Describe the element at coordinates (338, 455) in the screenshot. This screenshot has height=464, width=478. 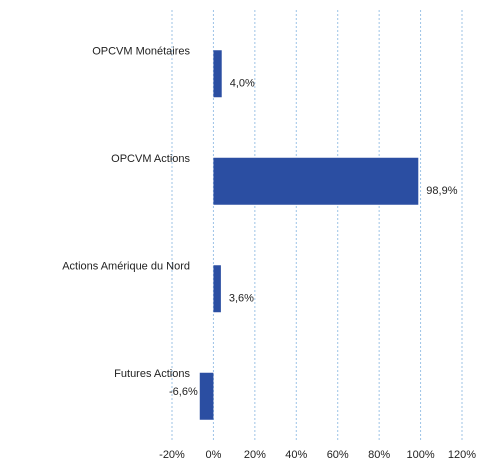
I see `x-tick-label: 60%` at that location.